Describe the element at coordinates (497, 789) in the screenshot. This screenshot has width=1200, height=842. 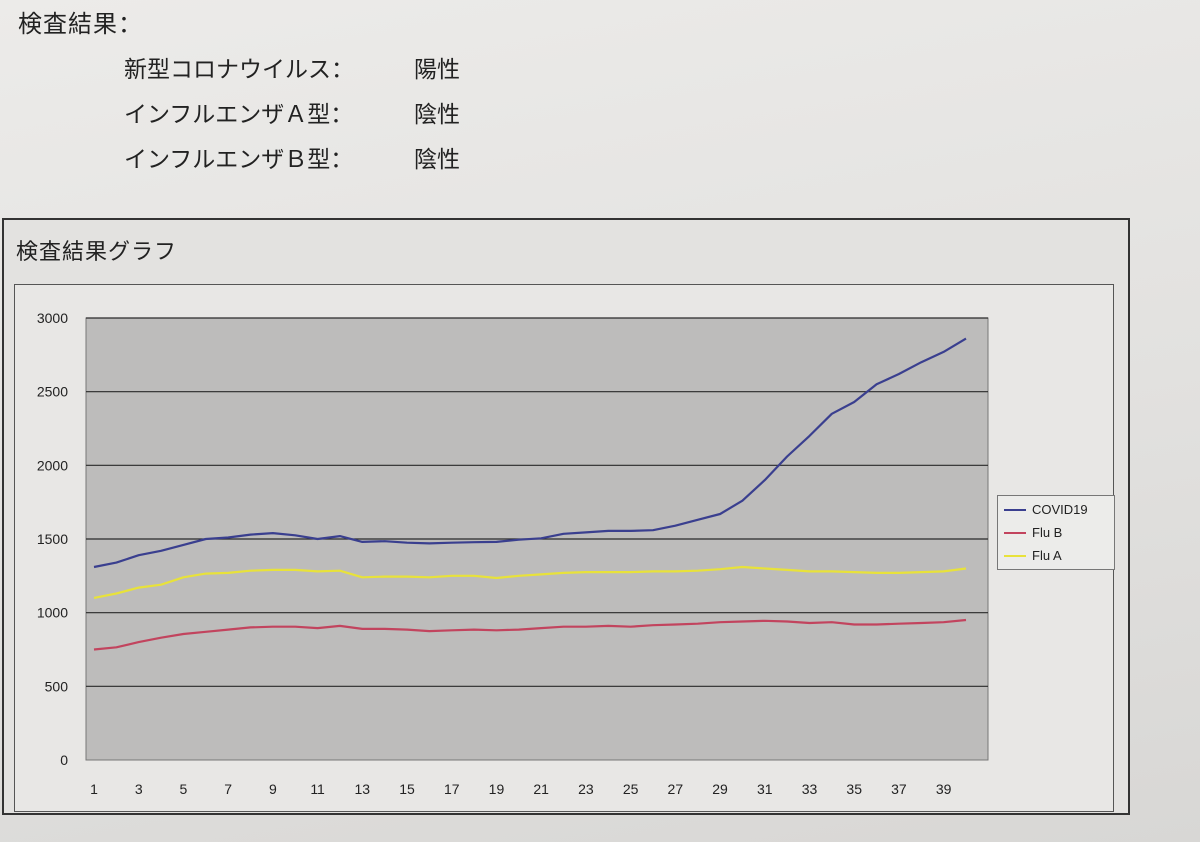
I see `x-tick-label: 19` at that location.